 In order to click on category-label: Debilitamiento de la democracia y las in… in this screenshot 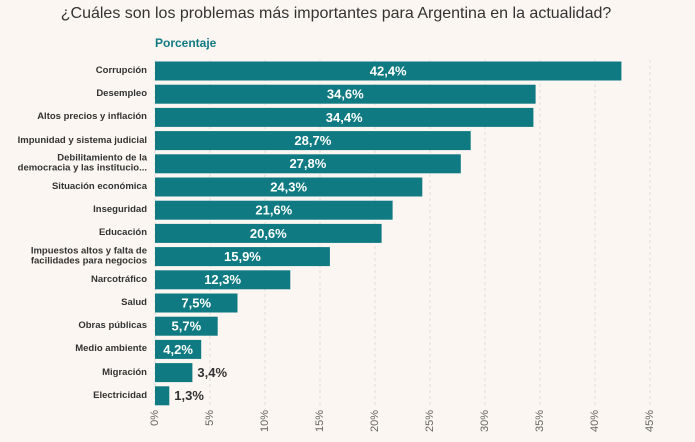, I will do `click(82, 163)`.